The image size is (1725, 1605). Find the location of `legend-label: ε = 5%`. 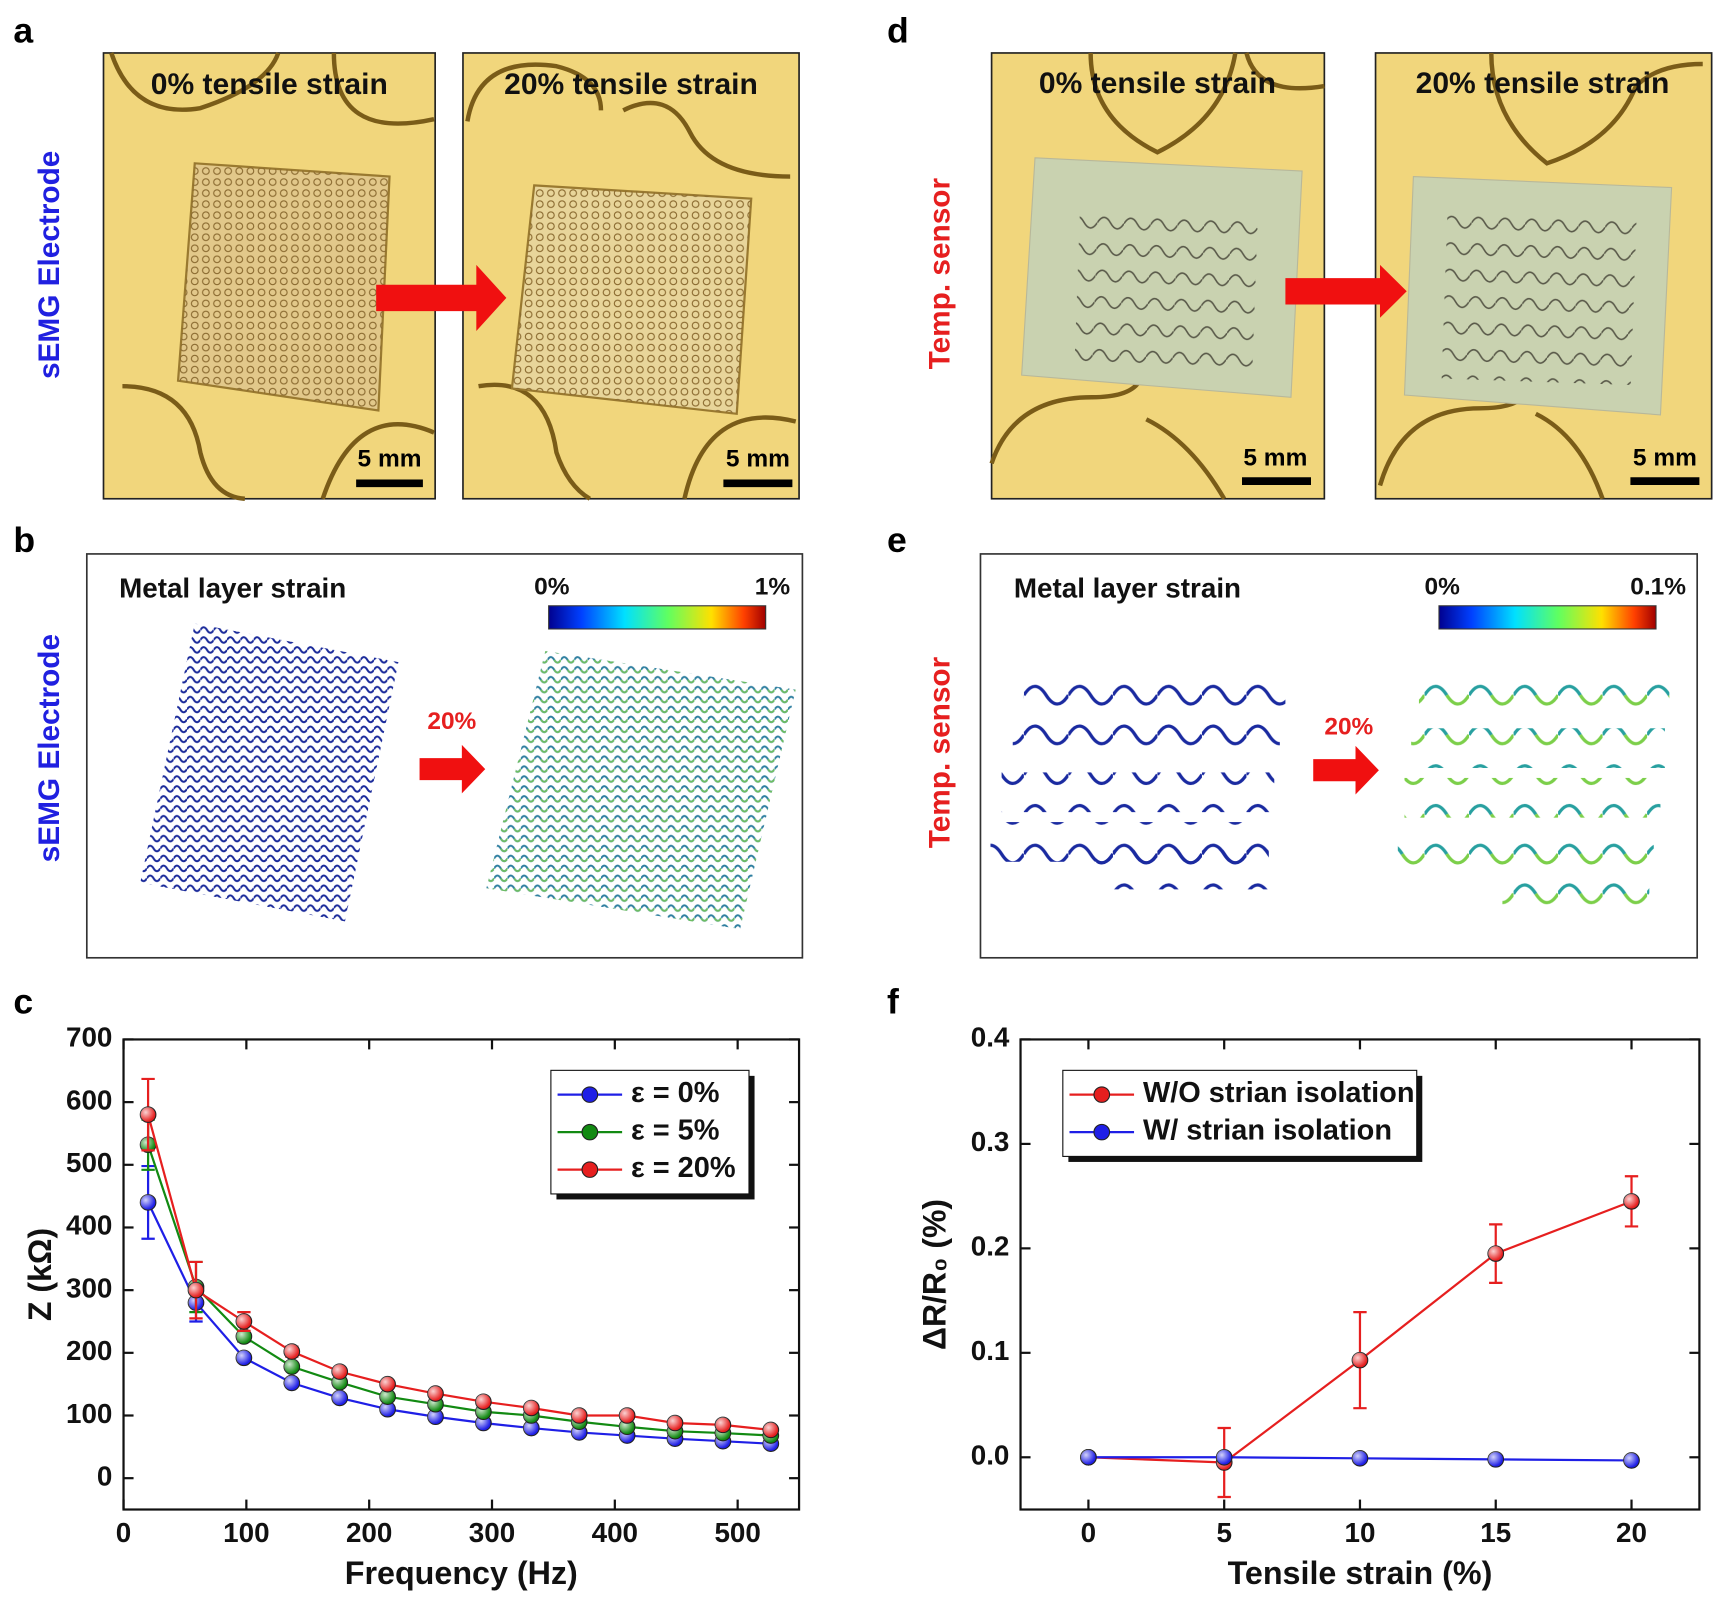

legend-label: ε = 5% is located at coordinates (675, 1131).